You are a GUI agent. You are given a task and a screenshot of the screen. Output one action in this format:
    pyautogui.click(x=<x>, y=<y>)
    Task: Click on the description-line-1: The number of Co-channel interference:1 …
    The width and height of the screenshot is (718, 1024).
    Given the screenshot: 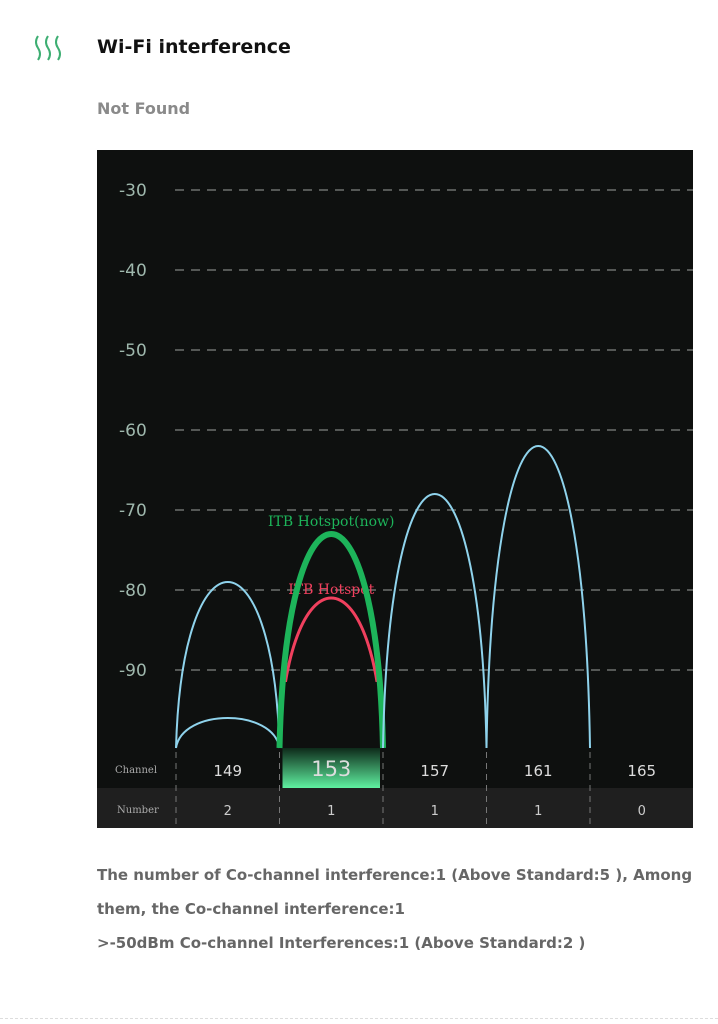 What is the action you would take?
    pyautogui.click(x=395, y=892)
    